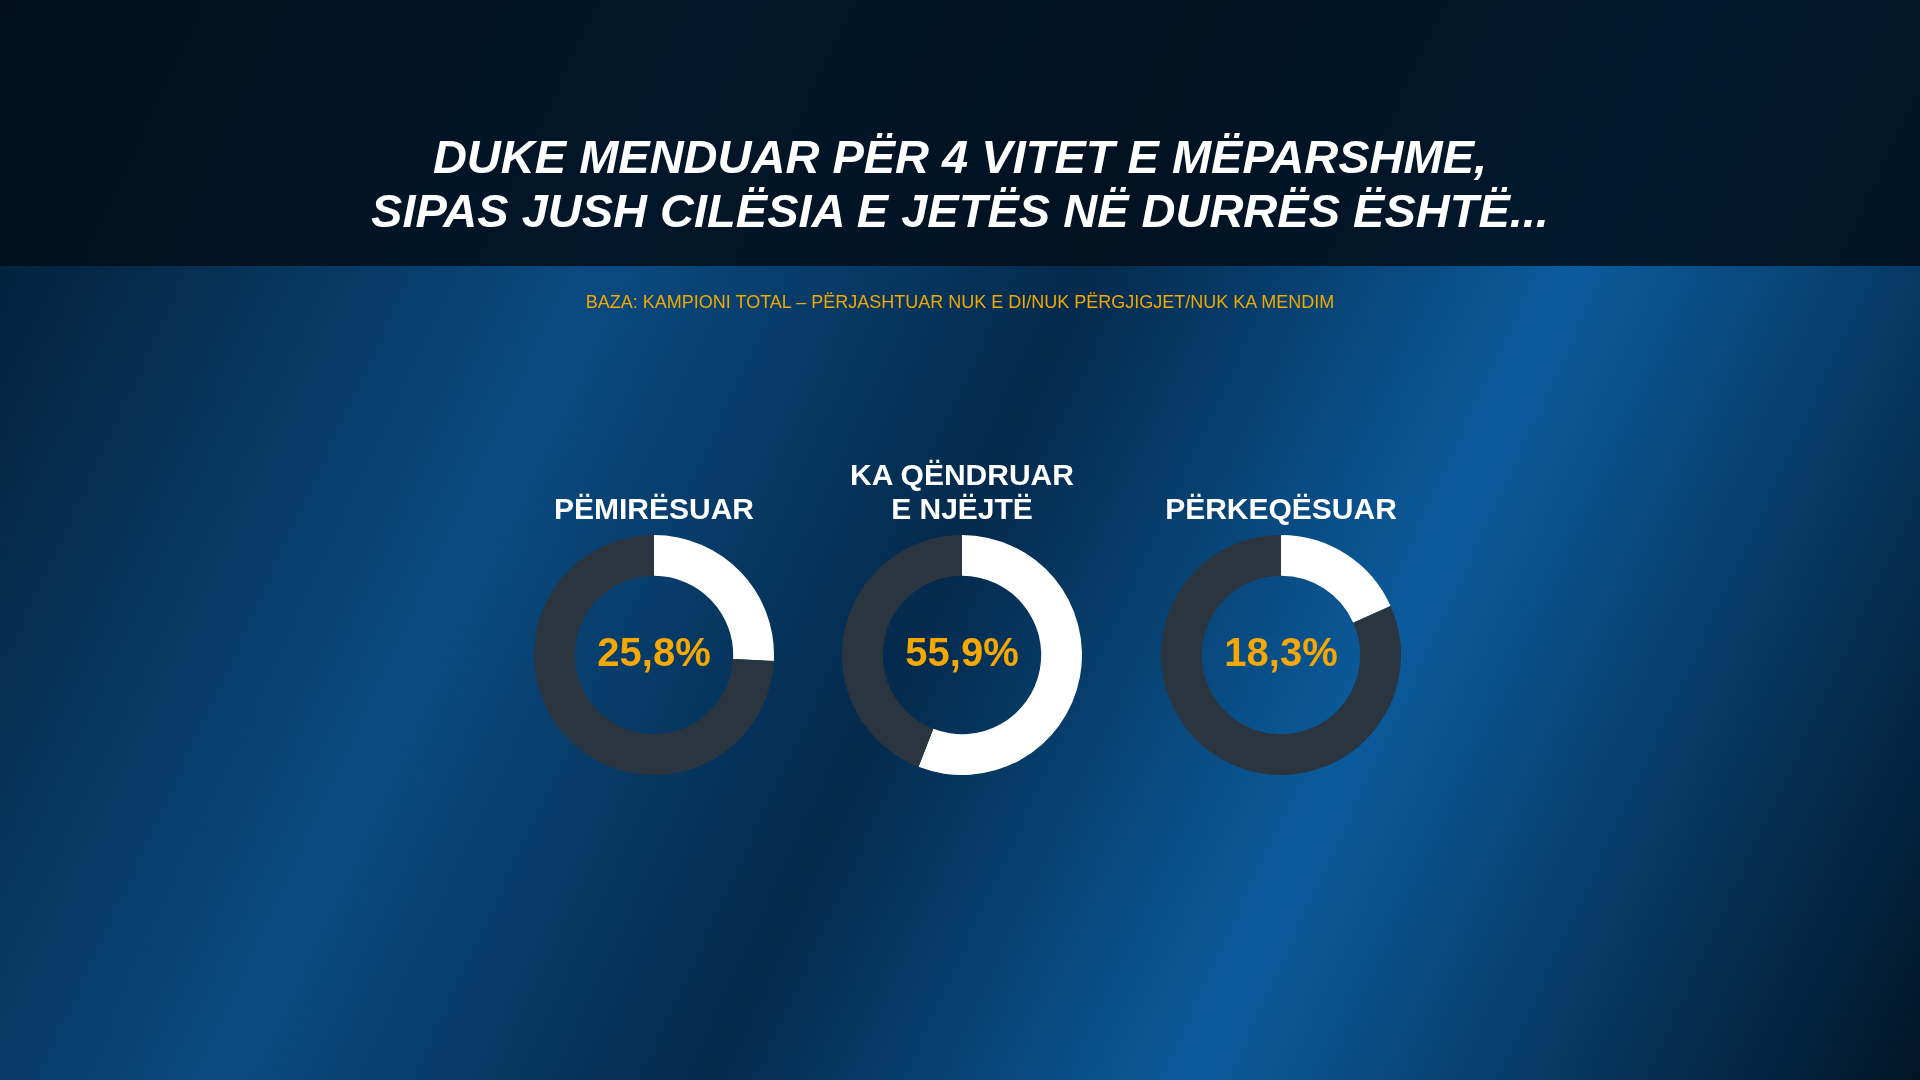 This screenshot has width=1920, height=1080. Describe the element at coordinates (962, 652) in the screenshot. I see `data-label: 55,9%` at that location.